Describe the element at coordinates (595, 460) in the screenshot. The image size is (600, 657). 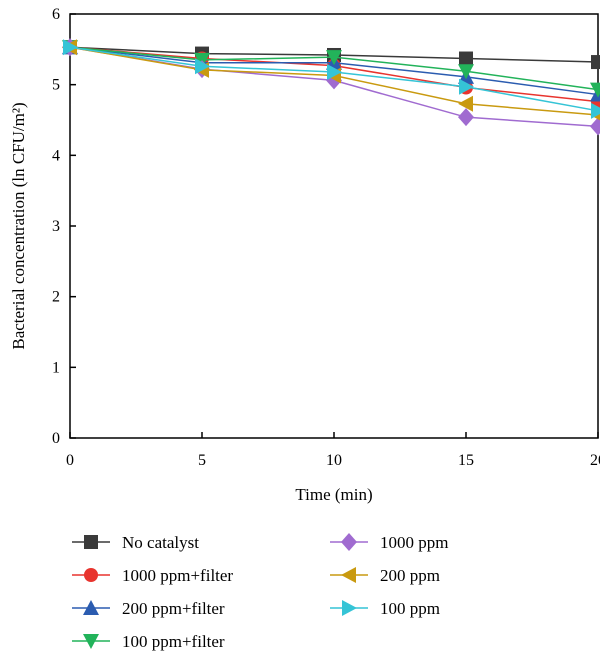
I see `x-tick-label: 20` at that location.